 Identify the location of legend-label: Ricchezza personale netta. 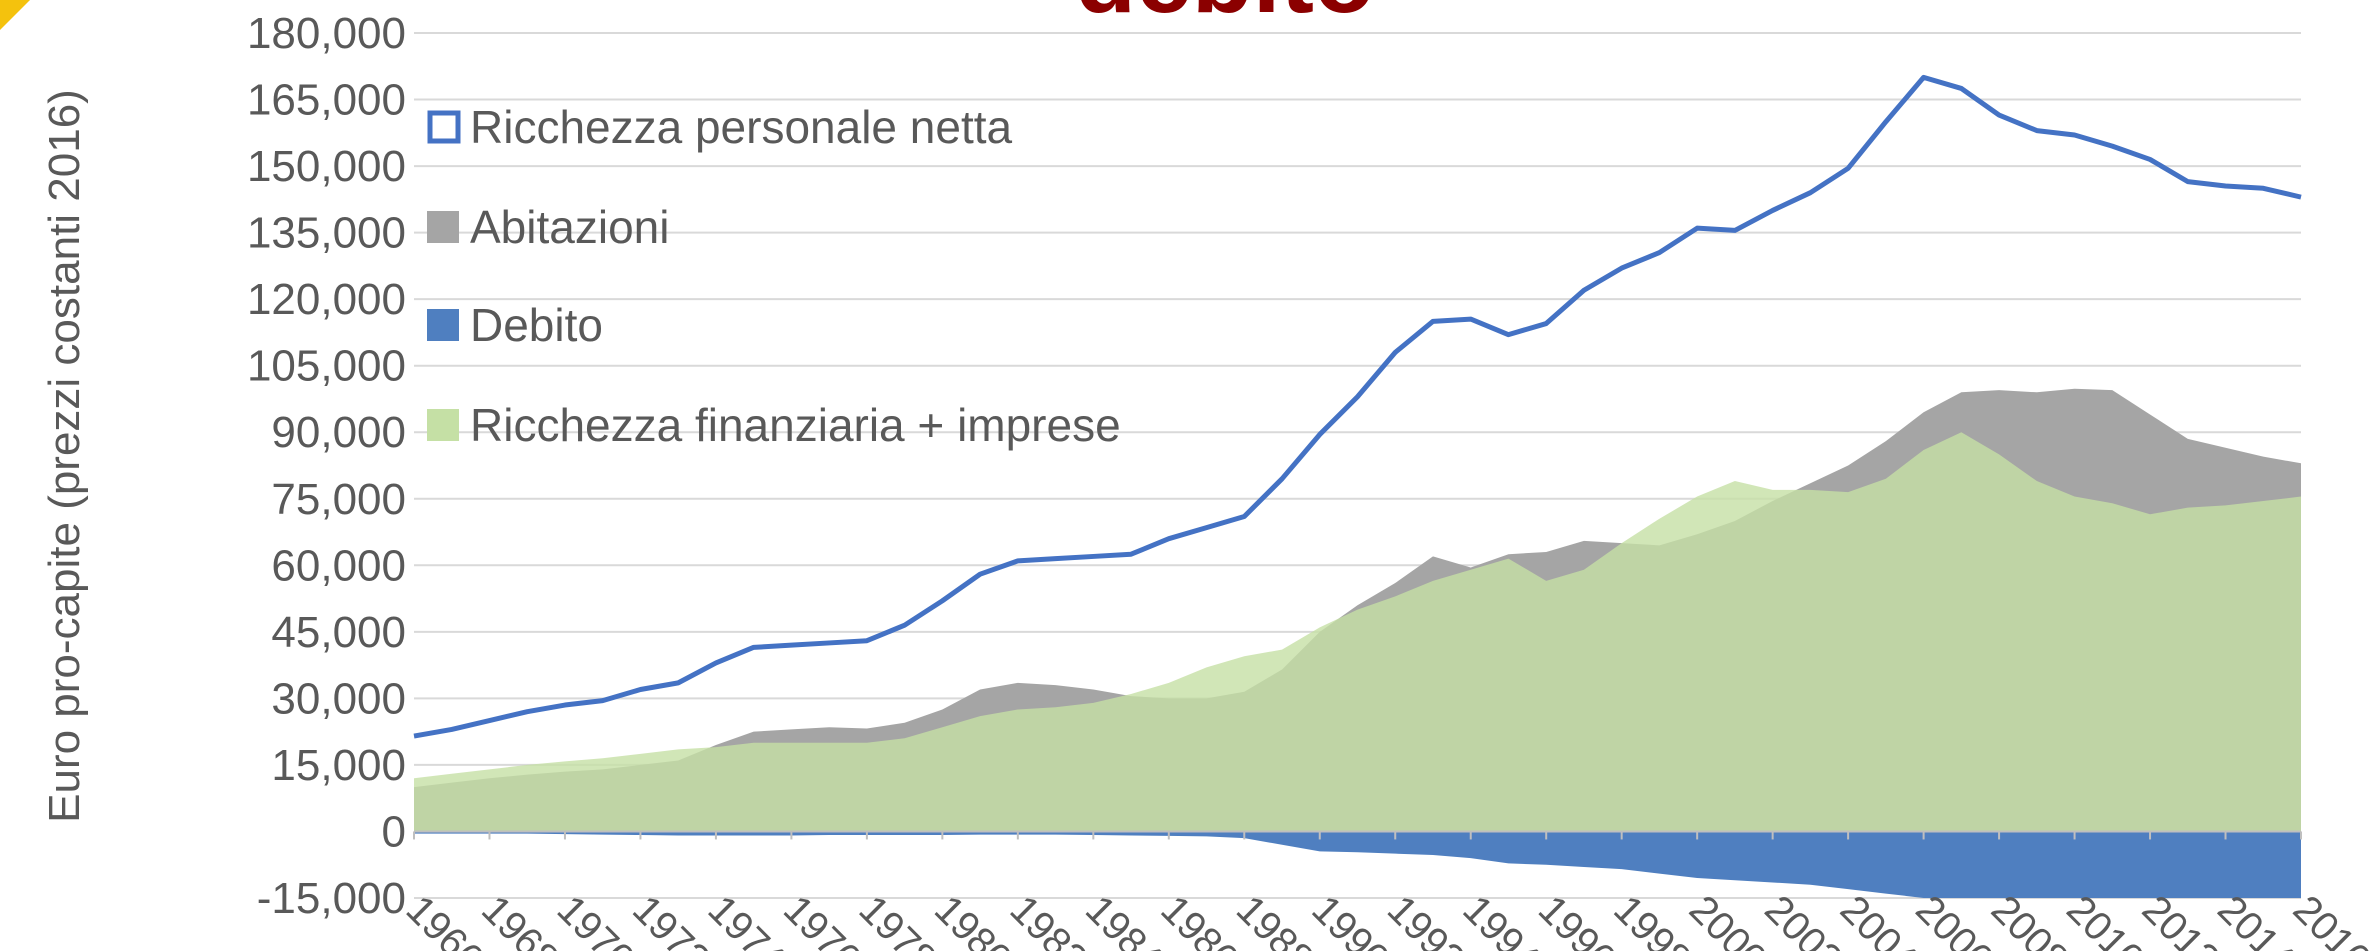
(741, 127).